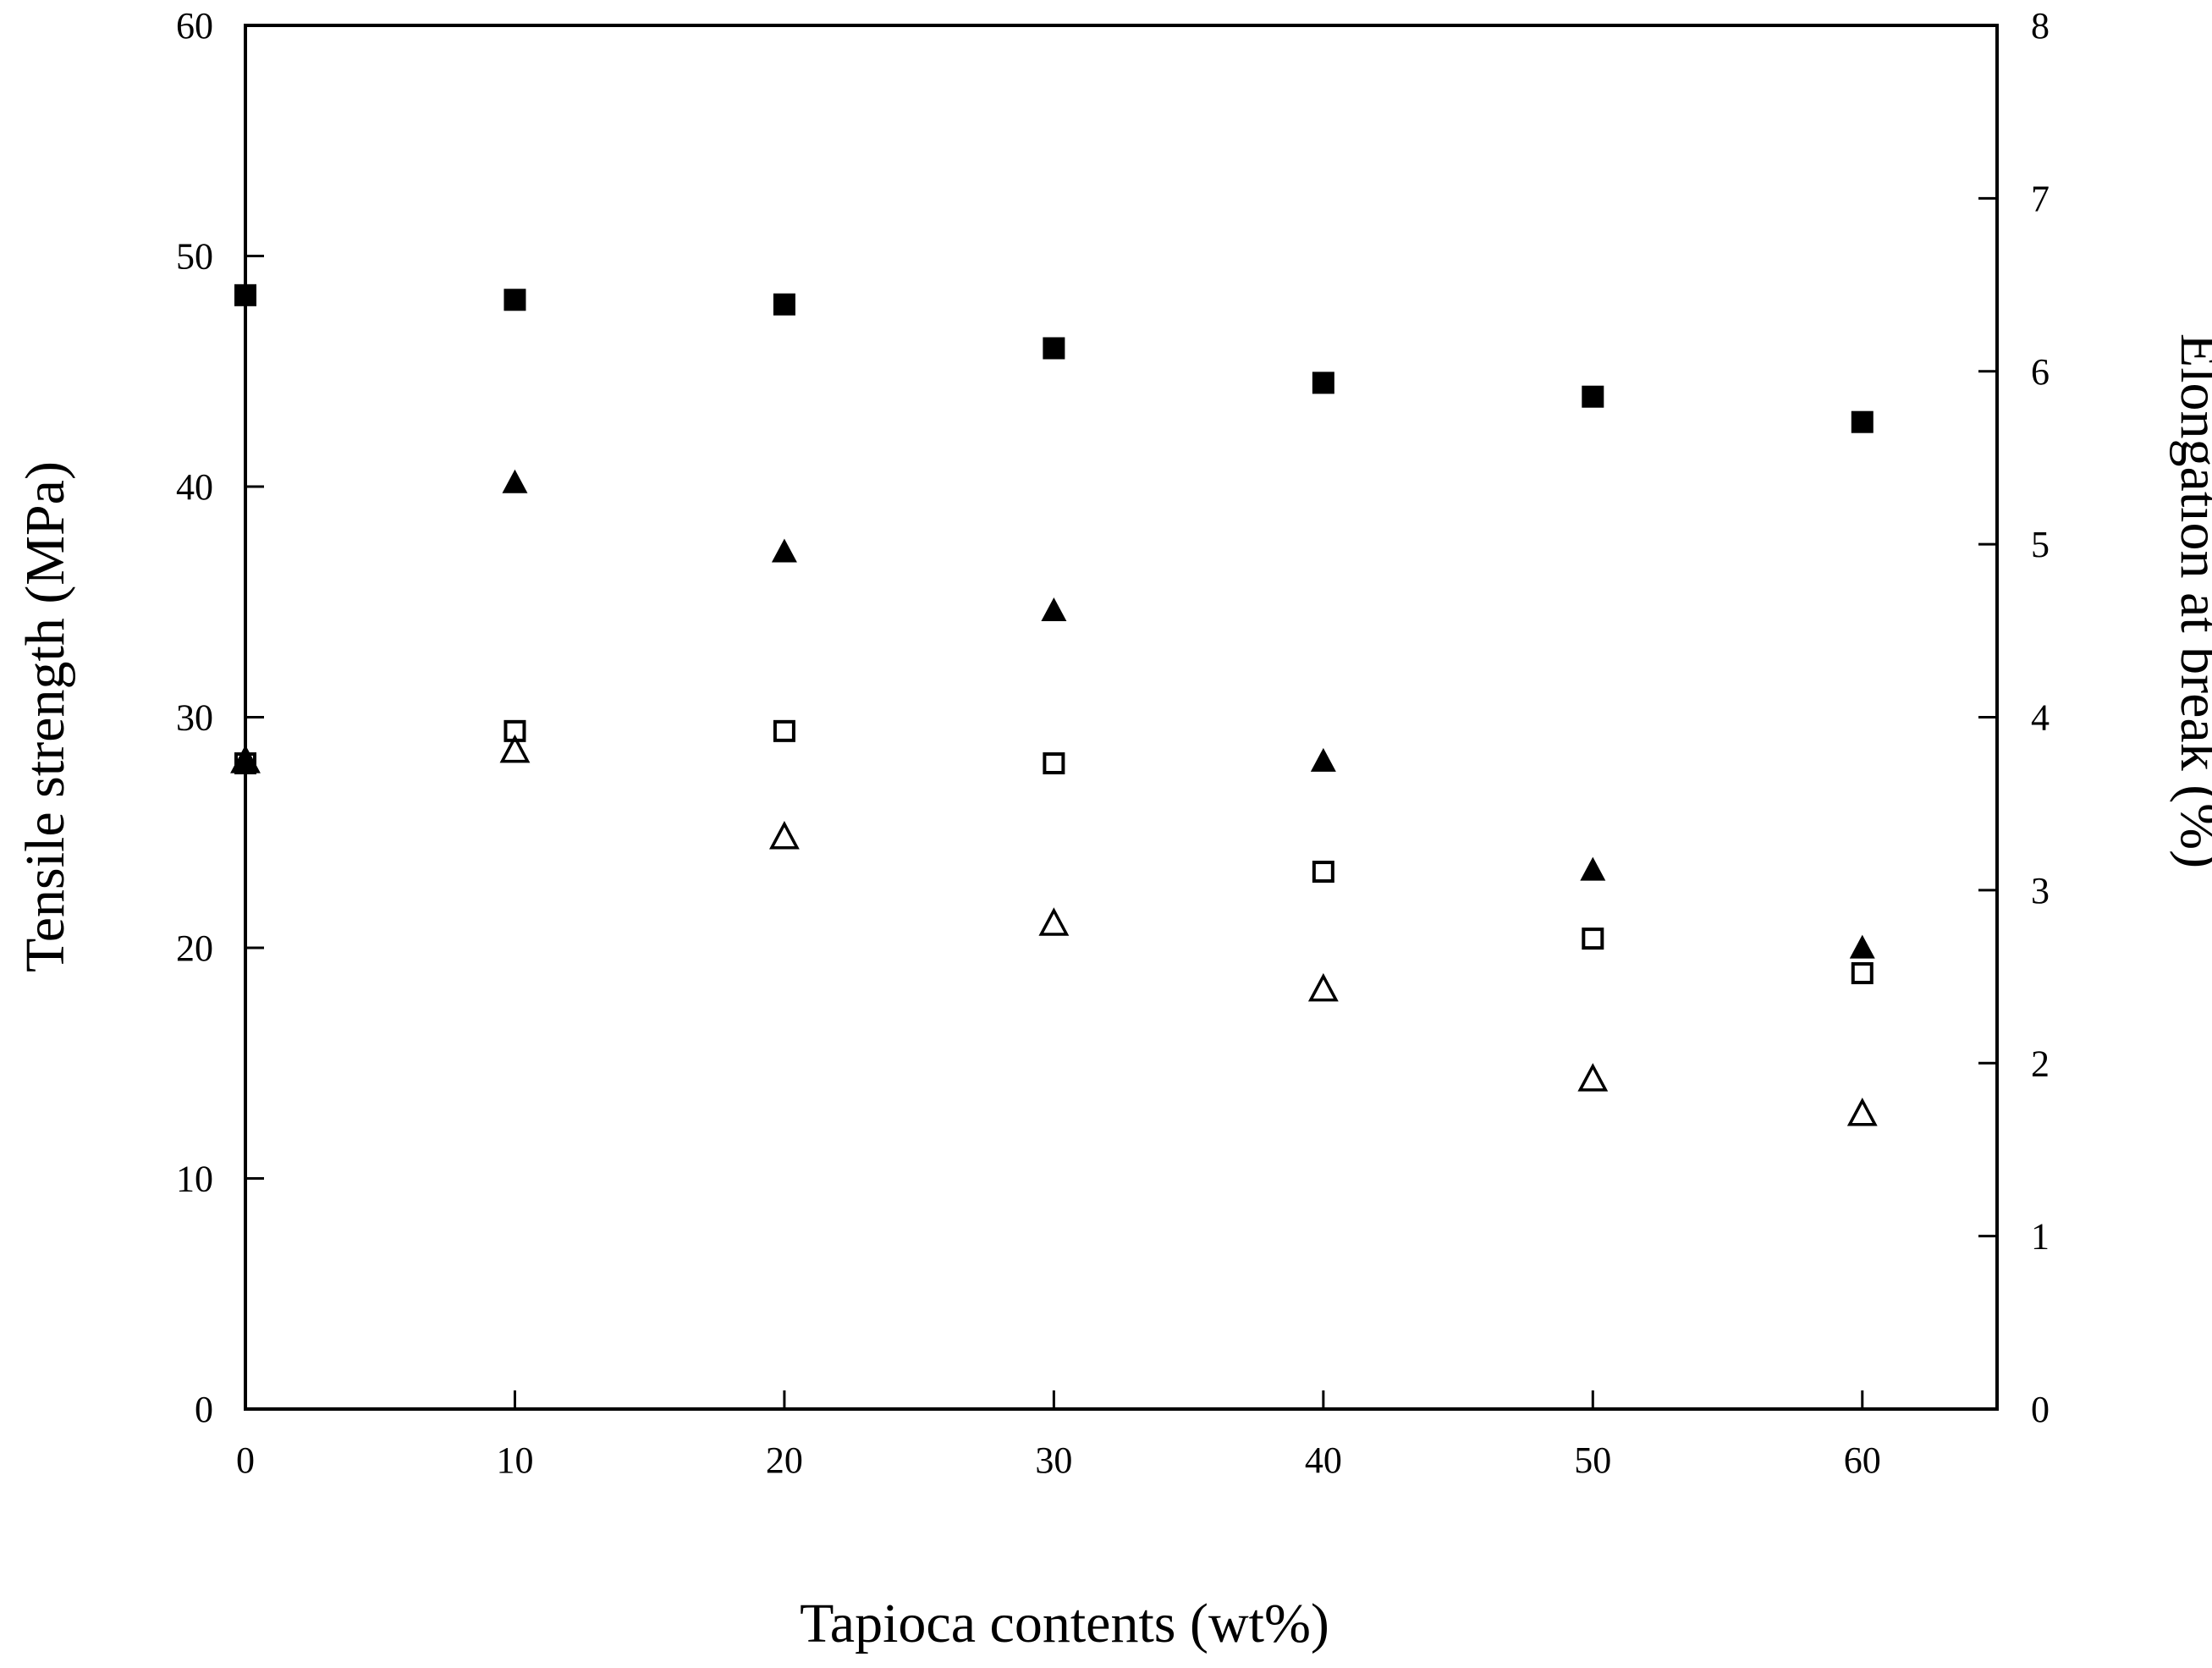  I want to click on x-axis-title: Tapioca contents (wt%), so click(1064, 1623).